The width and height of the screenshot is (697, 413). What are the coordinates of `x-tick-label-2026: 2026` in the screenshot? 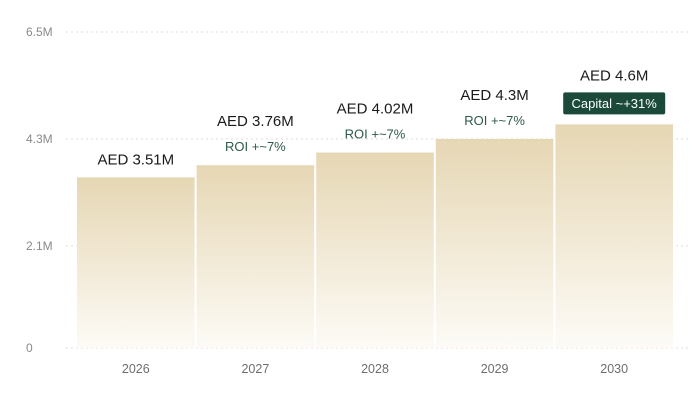 It's located at (136, 369).